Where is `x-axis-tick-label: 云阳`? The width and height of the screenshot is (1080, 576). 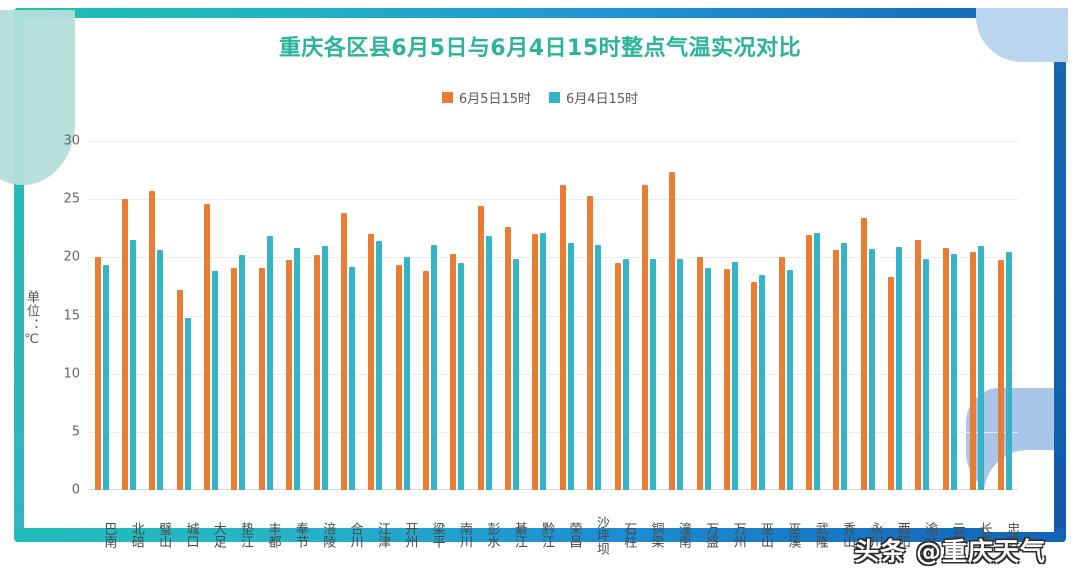 x-axis-tick-label: 云阳 is located at coordinates (957, 535).